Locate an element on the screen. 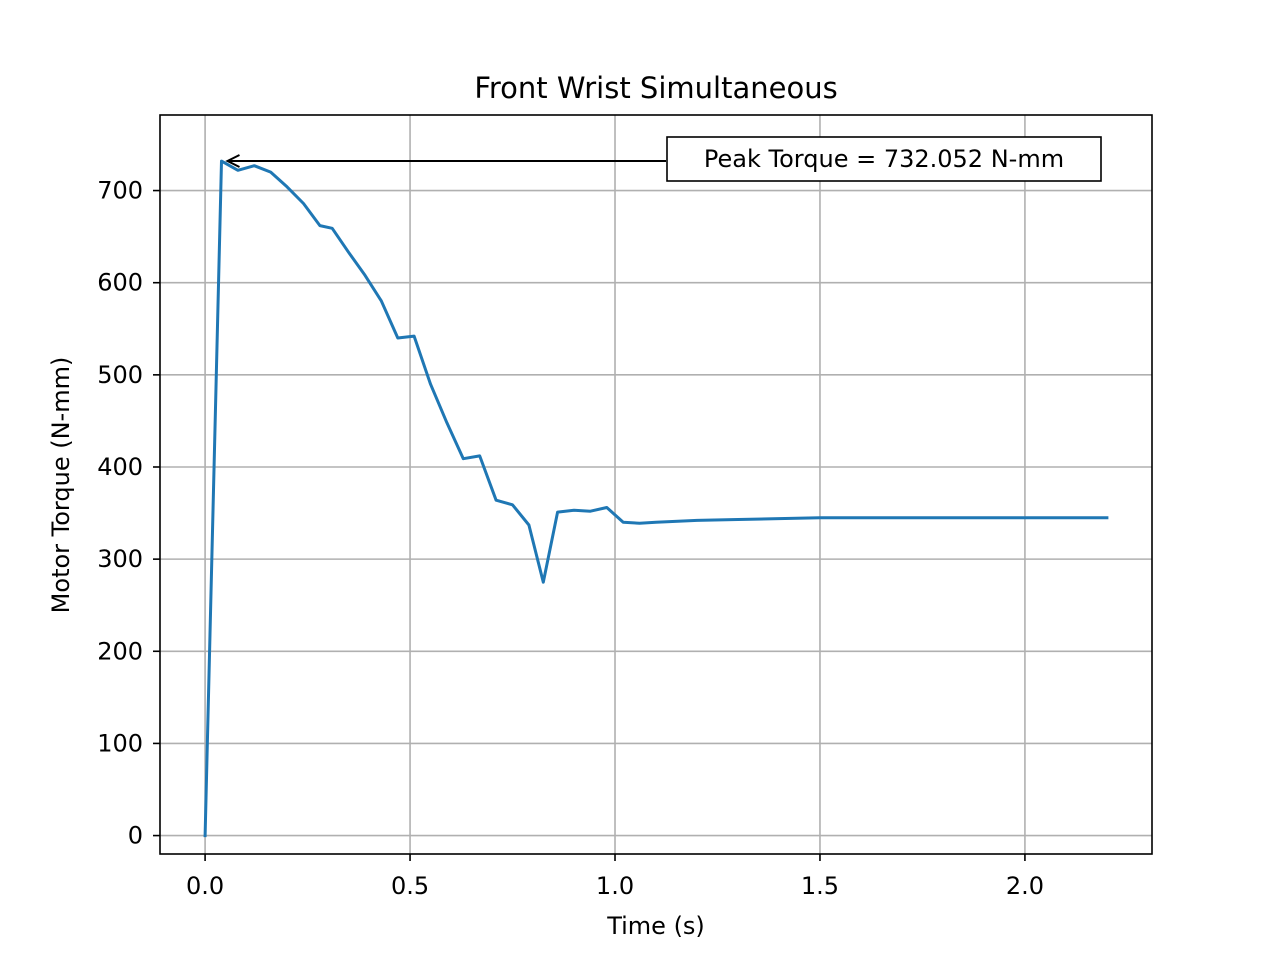  peak-annotation: Peak Torque = 732.052 N-mm is located at coordinates (663, 159).